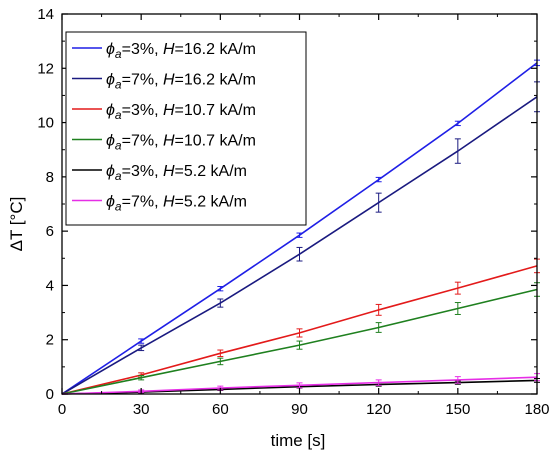 This screenshot has width=550, height=455. What do you see at coordinates (62, 409) in the screenshot?
I see `x-tick-label: 0` at bounding box center [62, 409].